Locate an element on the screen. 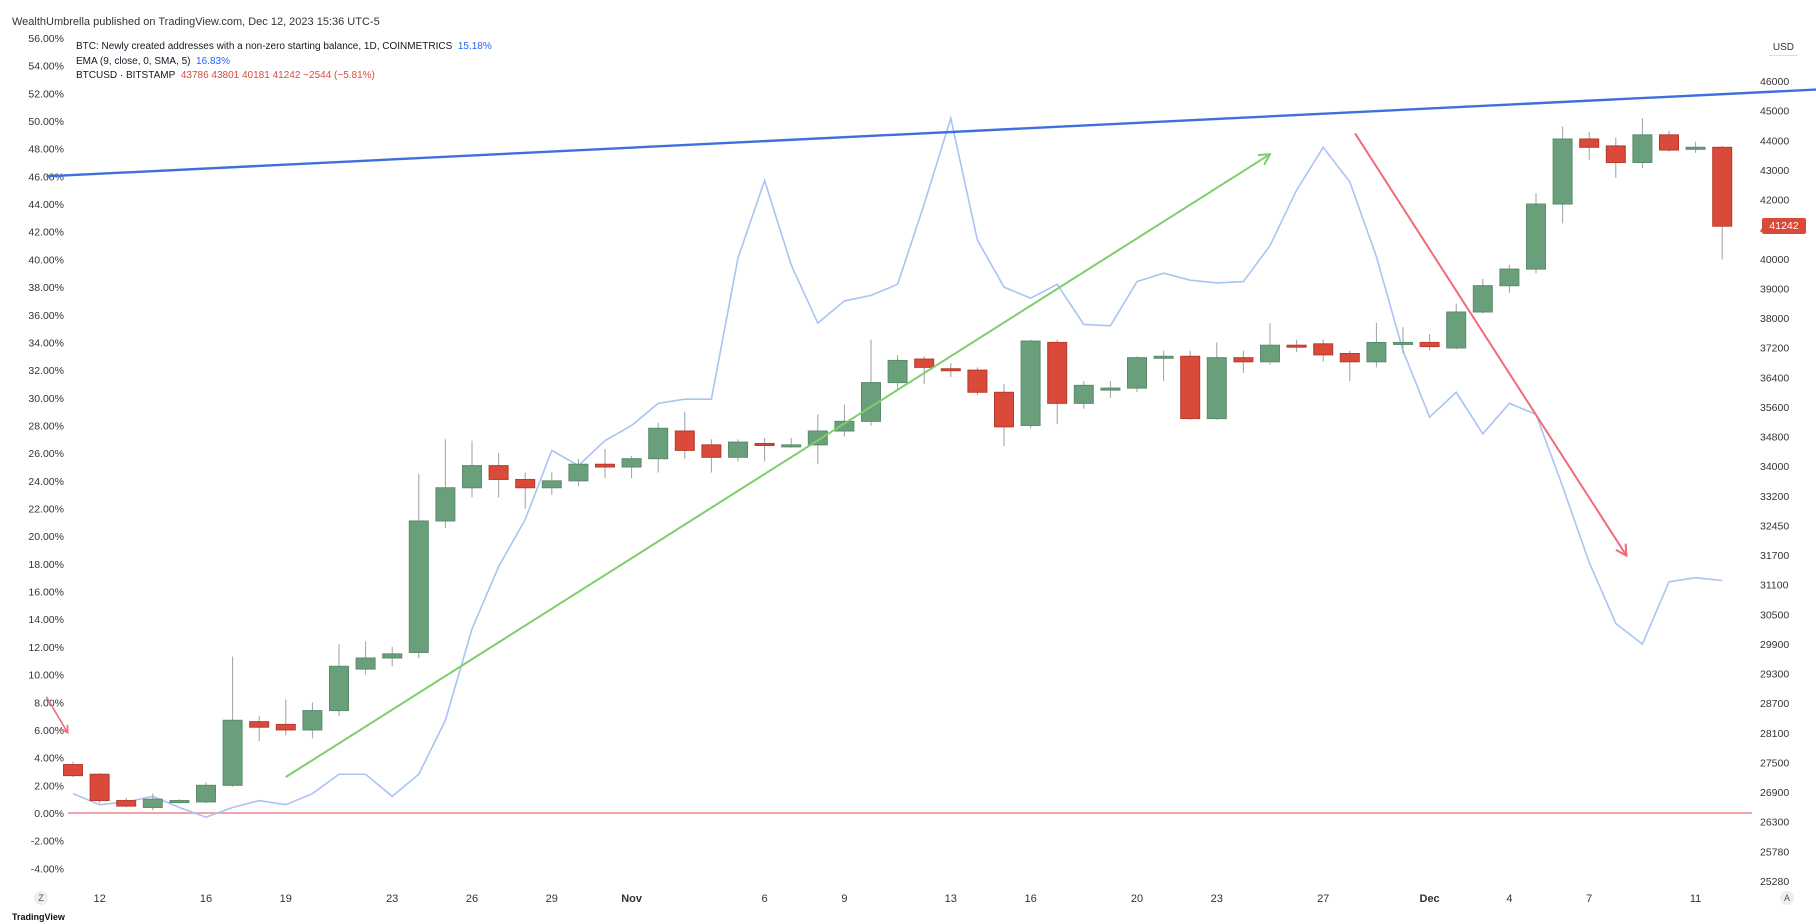 This screenshot has height=924, width=1816. right-axis-tick: 25280 is located at coordinates (1774, 882).